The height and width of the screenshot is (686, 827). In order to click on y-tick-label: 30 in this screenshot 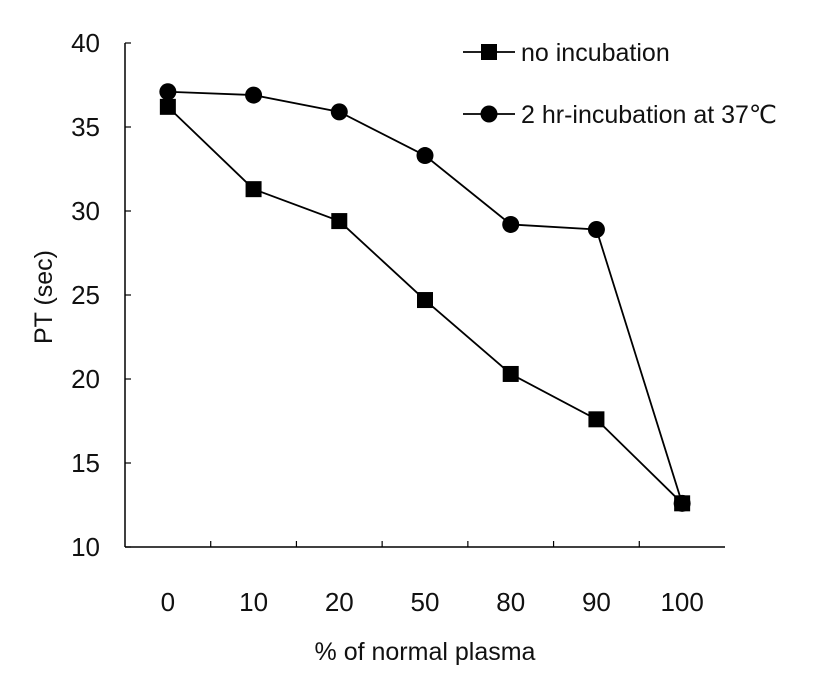, I will do `click(85, 211)`.